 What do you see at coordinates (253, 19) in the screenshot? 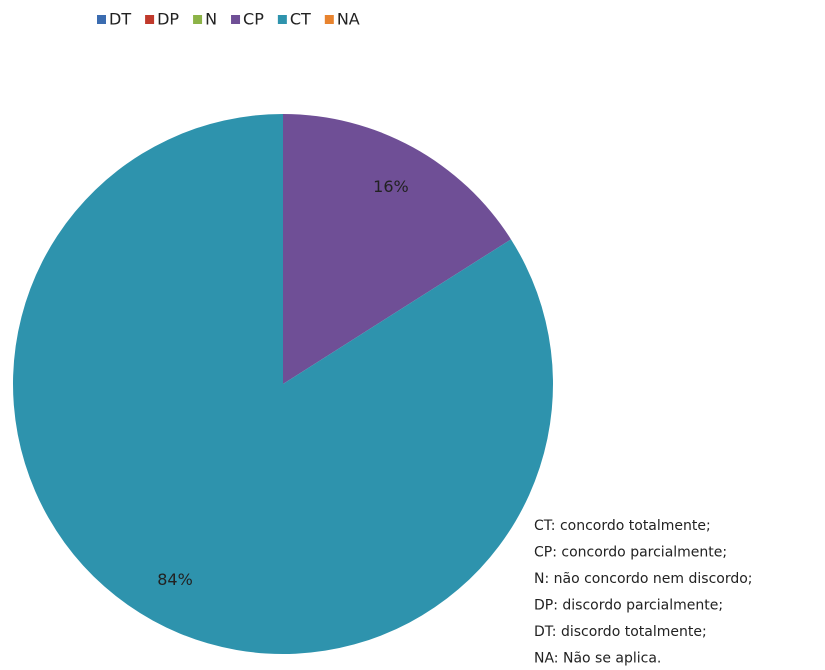
I see `legend-label: CP` at bounding box center [253, 19].